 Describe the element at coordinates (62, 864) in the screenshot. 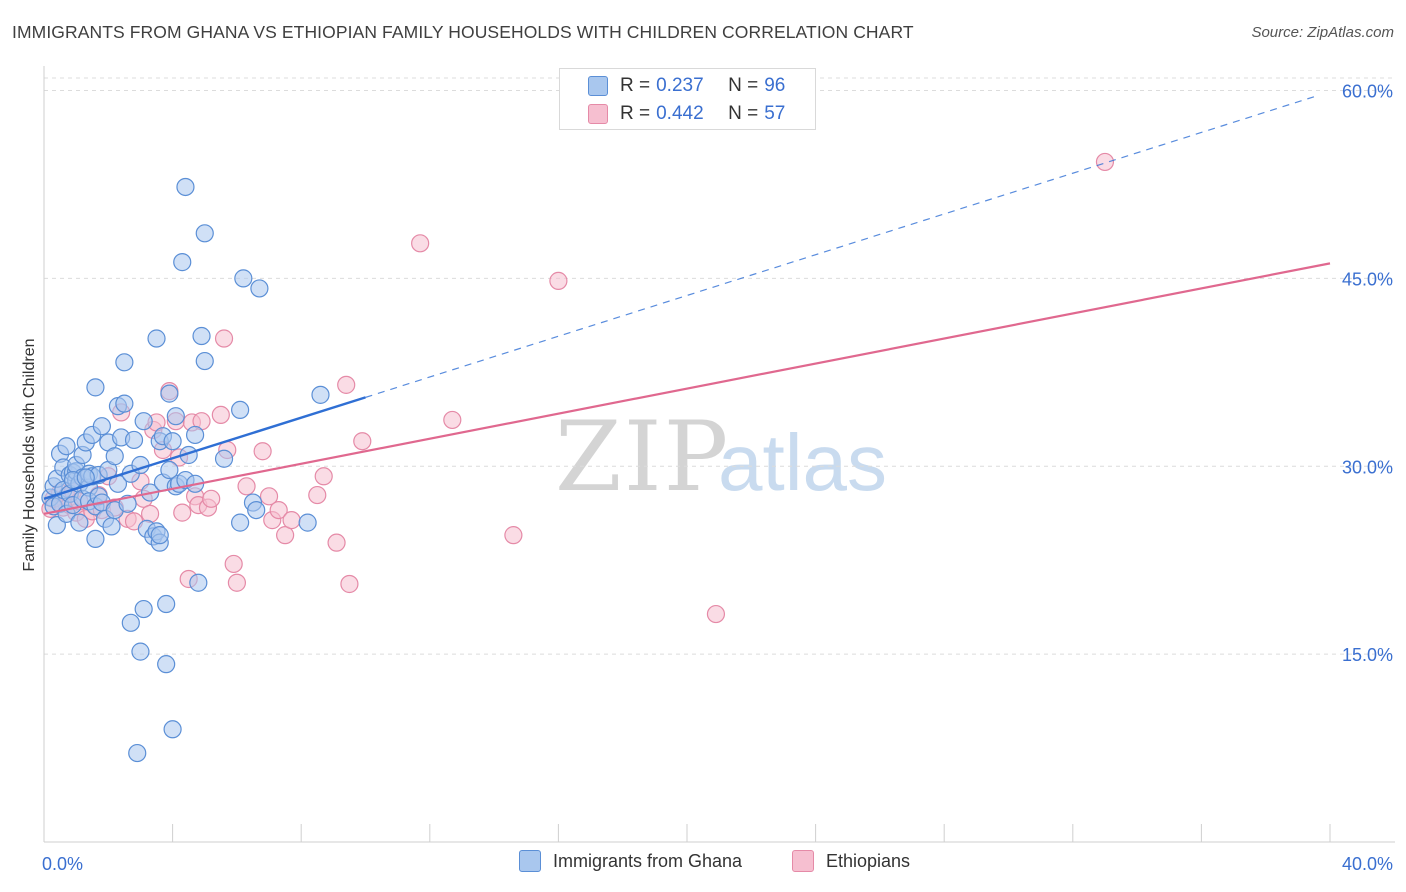

I see `x-tick-label: 0.0%` at that location.